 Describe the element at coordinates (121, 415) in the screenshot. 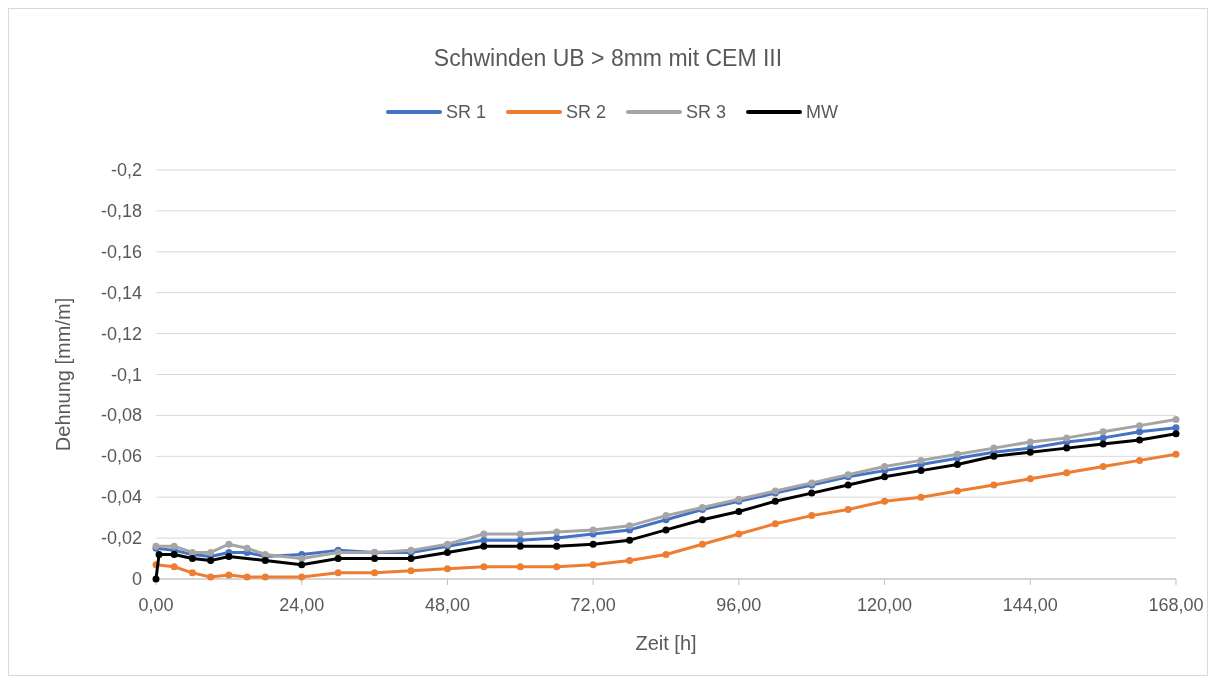

I see `y-tick-label: -0,08` at that location.